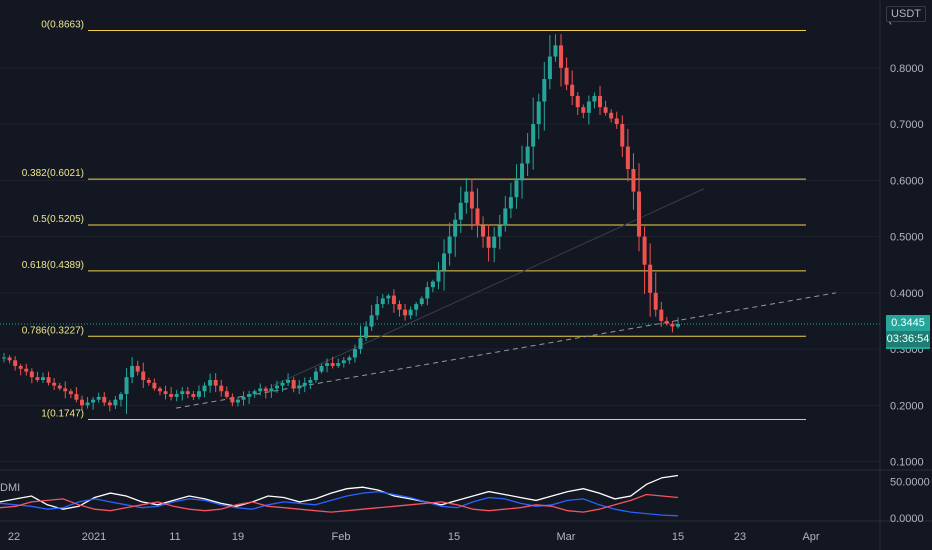 This screenshot has width=932, height=550. What do you see at coordinates (53, 265) in the screenshot?
I see `fib-level-label: 0.618(0.4389)` at bounding box center [53, 265].